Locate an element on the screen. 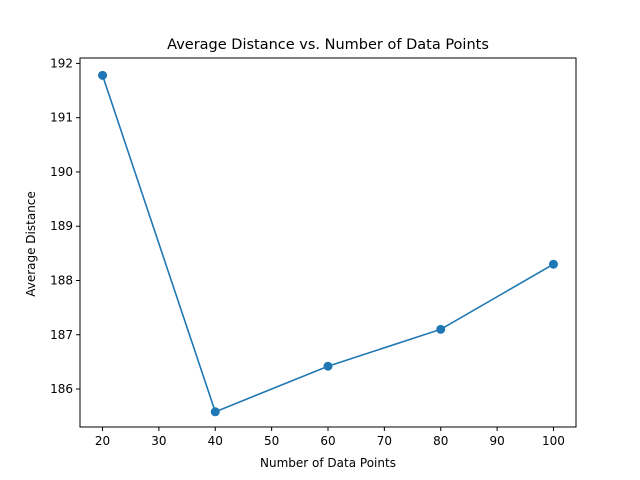 The height and width of the screenshot is (480, 640). y-tick-label: 190 is located at coordinates (61, 172).